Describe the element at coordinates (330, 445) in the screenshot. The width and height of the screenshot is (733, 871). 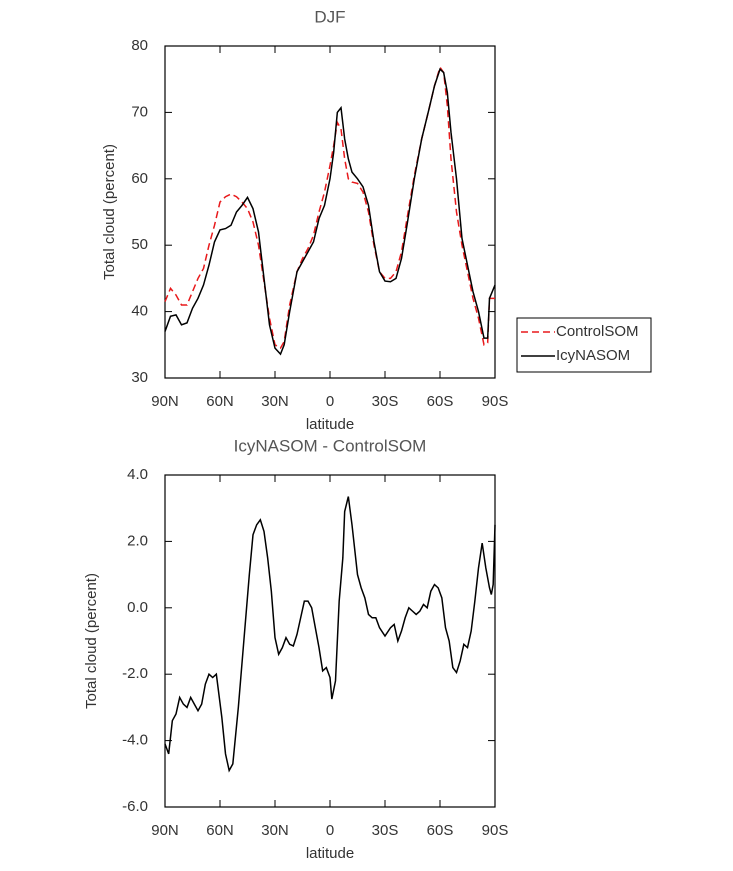
I see `chart-title: IcyNASOM - ControlSOM` at that location.